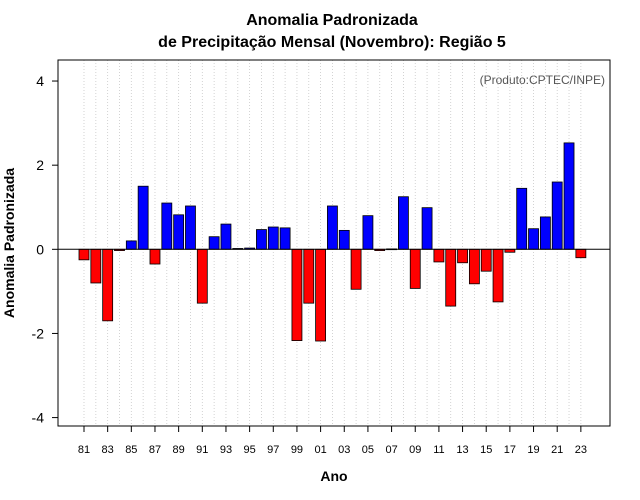  What do you see at coordinates (297, 294) in the screenshot?
I see `bar-1999` at bounding box center [297, 294].